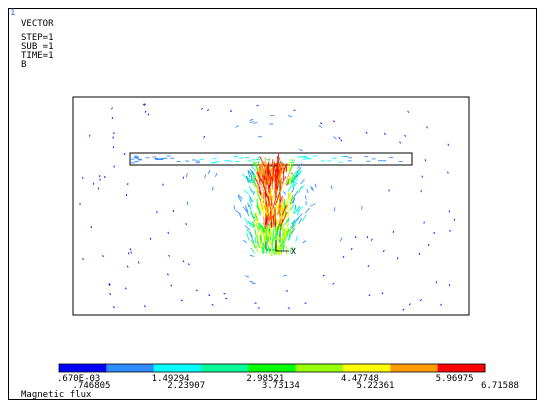 The height and width of the screenshot is (412, 550). I want to click on result-item-label: B, so click(24, 65).